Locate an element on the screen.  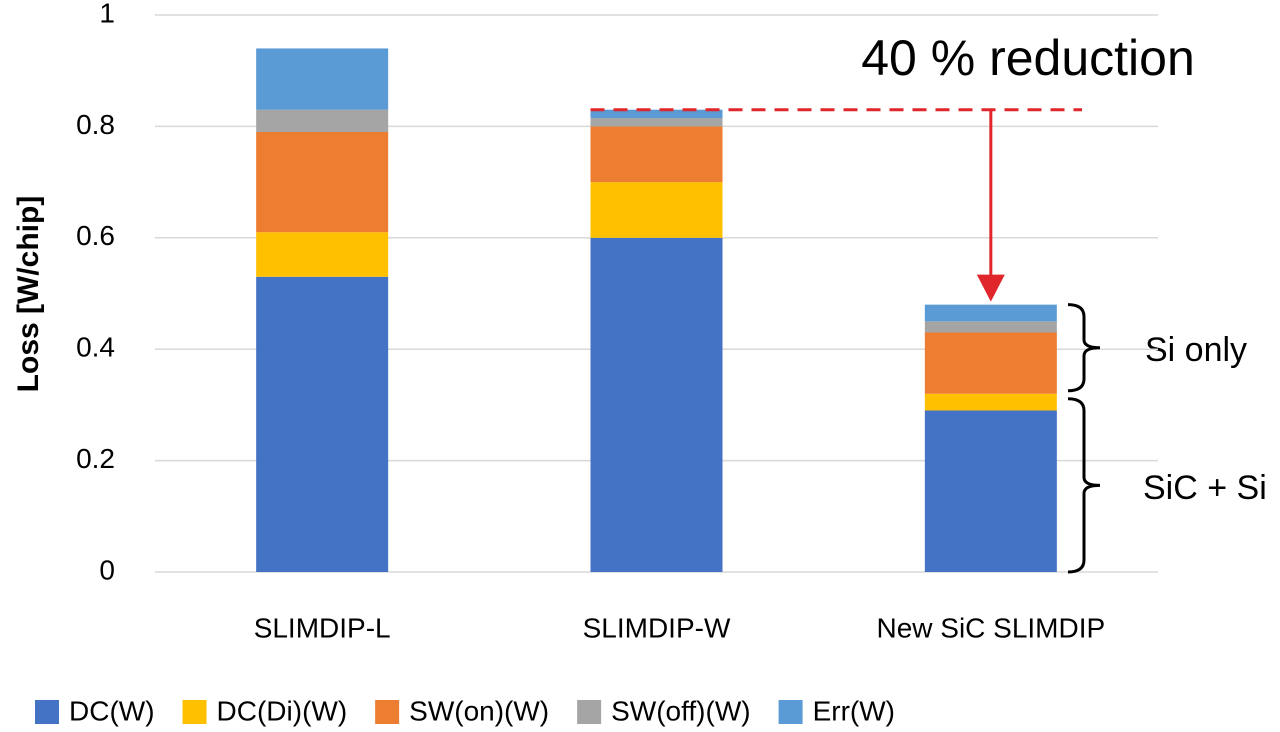
x-tick-label: New SiC SLIMDIP is located at coordinates (990, 627).